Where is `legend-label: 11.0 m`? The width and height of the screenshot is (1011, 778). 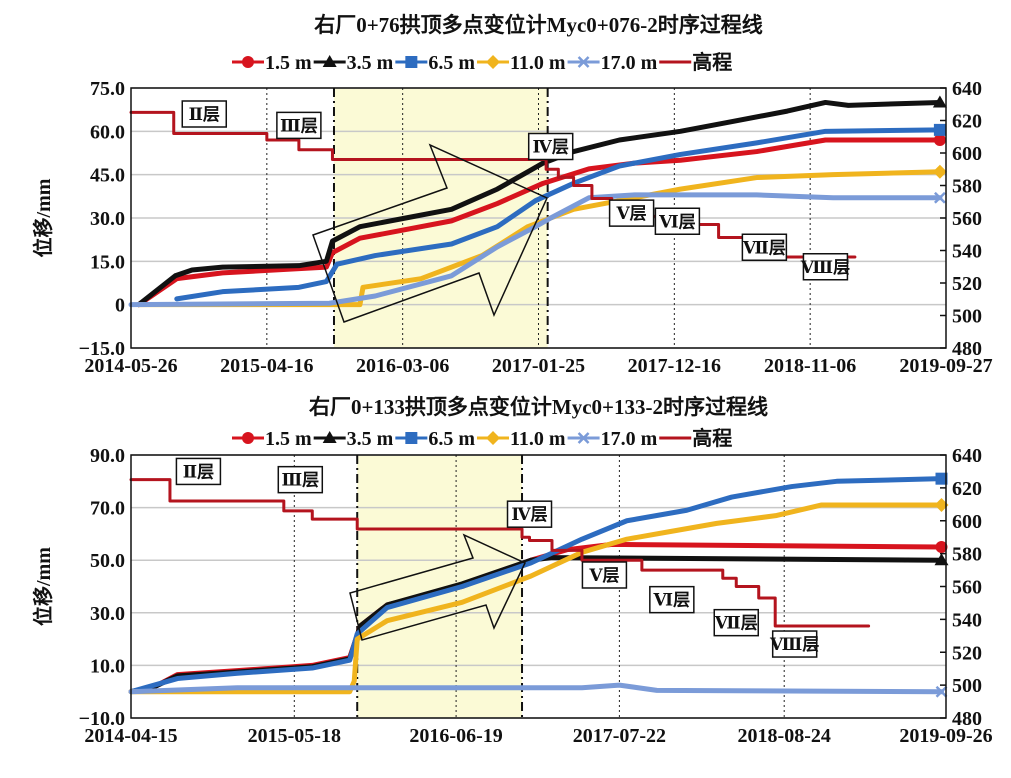
legend-label: 11.0 m is located at coordinates (538, 439).